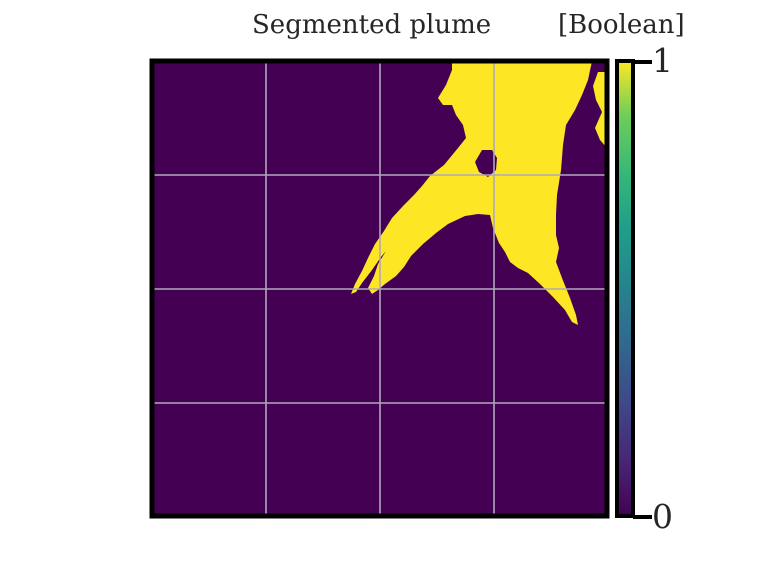 The width and height of the screenshot is (758, 576). Describe the element at coordinates (662, 60) in the screenshot. I see `colorbar-tick-label-max: 1` at that location.